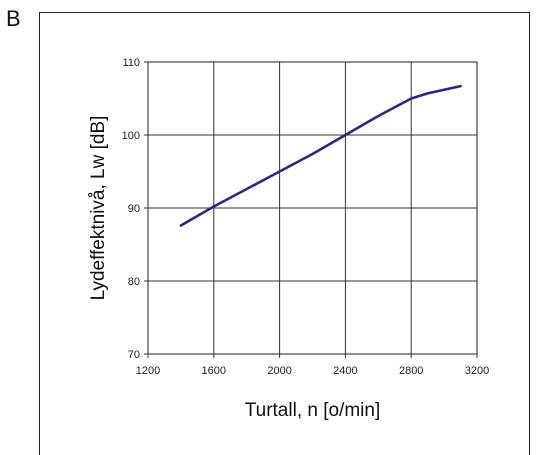 The width and height of the screenshot is (539, 455). I want to click on y-tick-label: 100, so click(131, 136).